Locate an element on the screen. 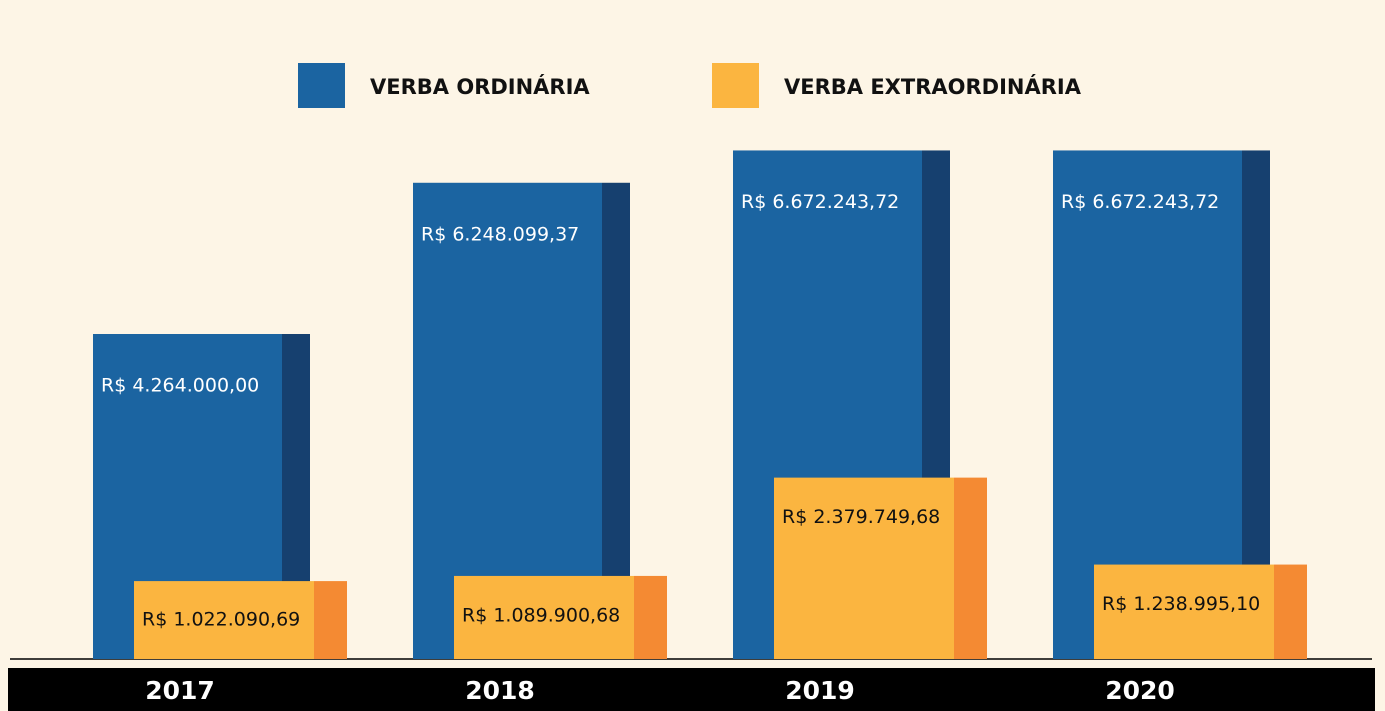 The image size is (1385, 711). value-label: R$ 6.248.099,37 is located at coordinates (500, 234).